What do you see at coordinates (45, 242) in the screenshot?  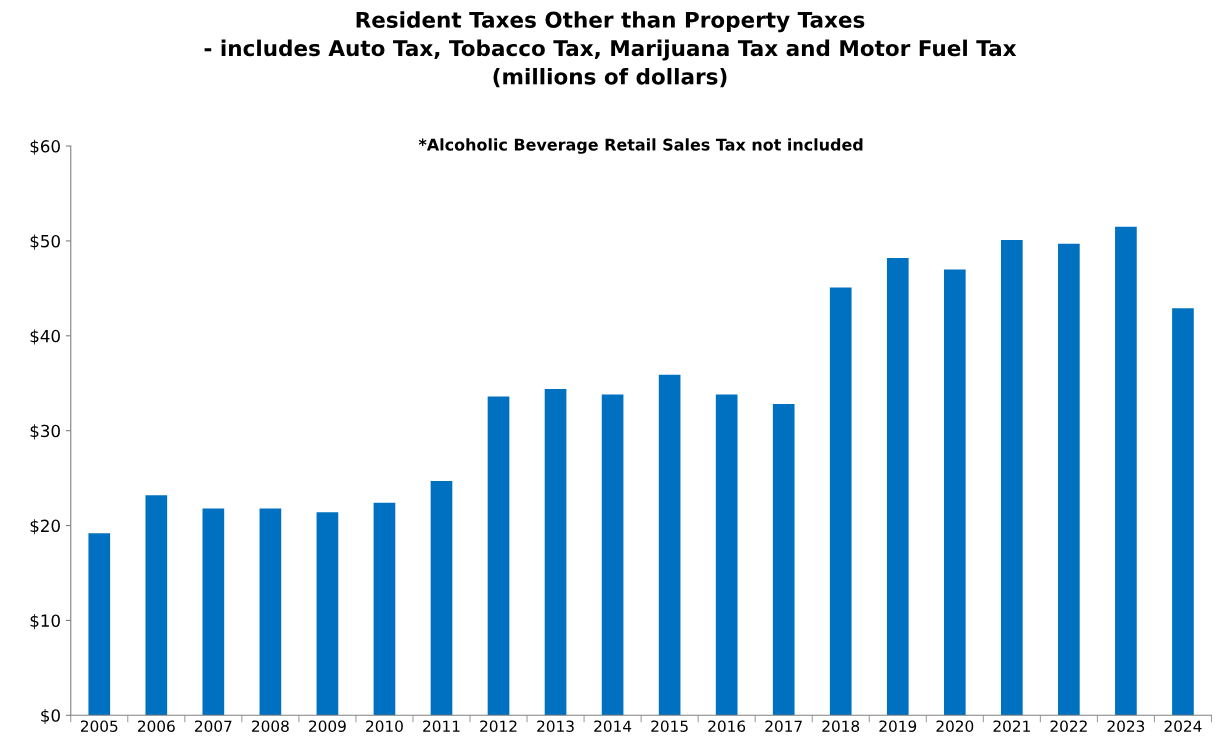 I see `y-tick-label: $50` at bounding box center [45, 242].